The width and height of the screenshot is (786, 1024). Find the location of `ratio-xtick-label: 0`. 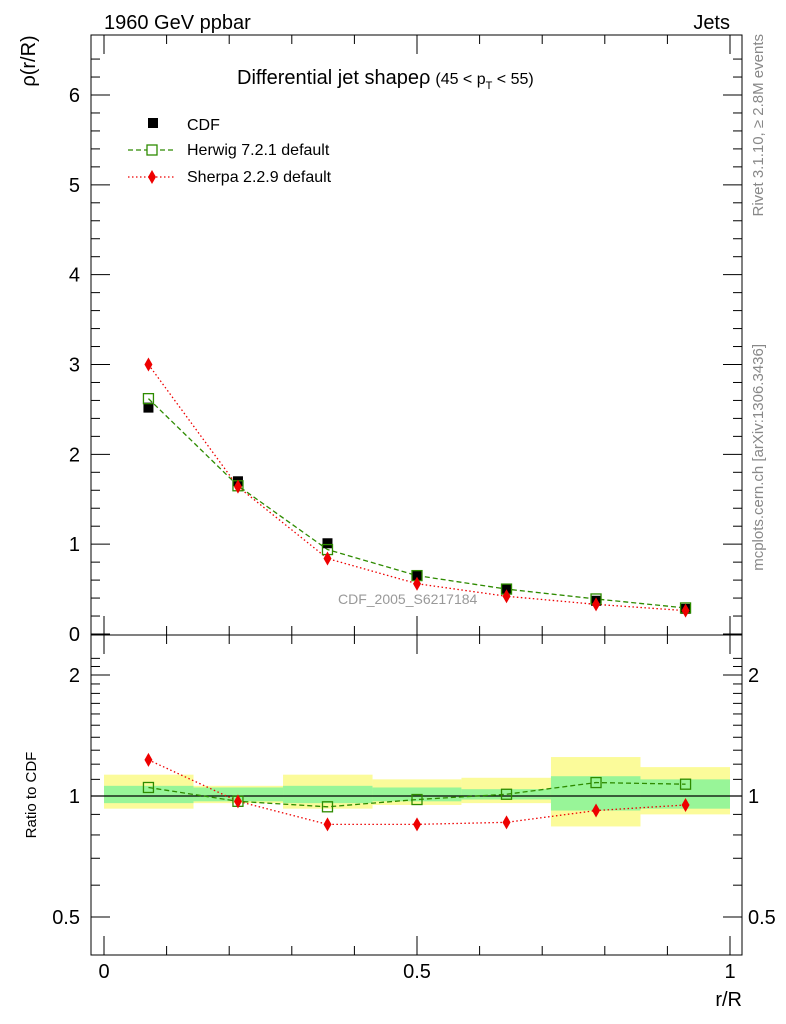

ratio-xtick-label: 0 is located at coordinates (103, 972).